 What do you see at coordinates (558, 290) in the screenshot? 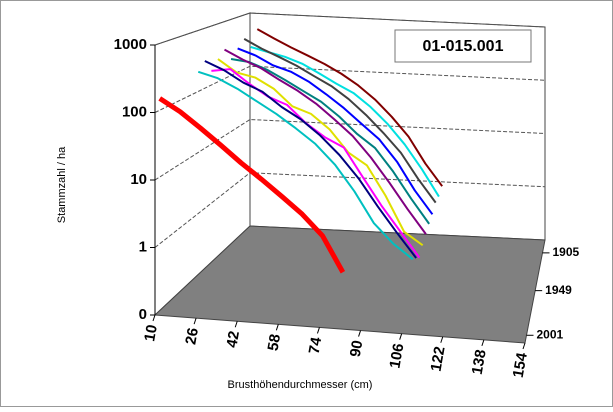
I see `z-tick-label: 1949` at bounding box center [558, 290].